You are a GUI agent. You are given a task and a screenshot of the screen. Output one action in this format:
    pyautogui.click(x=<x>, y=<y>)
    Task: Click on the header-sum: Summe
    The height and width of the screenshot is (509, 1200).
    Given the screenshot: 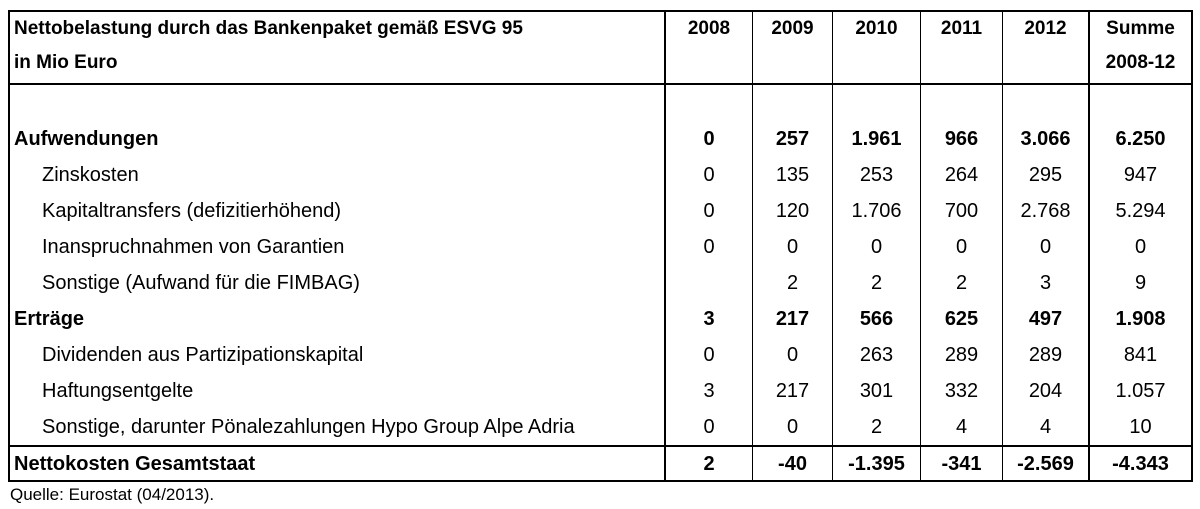 What is the action you would take?
    pyautogui.click(x=1140, y=28)
    